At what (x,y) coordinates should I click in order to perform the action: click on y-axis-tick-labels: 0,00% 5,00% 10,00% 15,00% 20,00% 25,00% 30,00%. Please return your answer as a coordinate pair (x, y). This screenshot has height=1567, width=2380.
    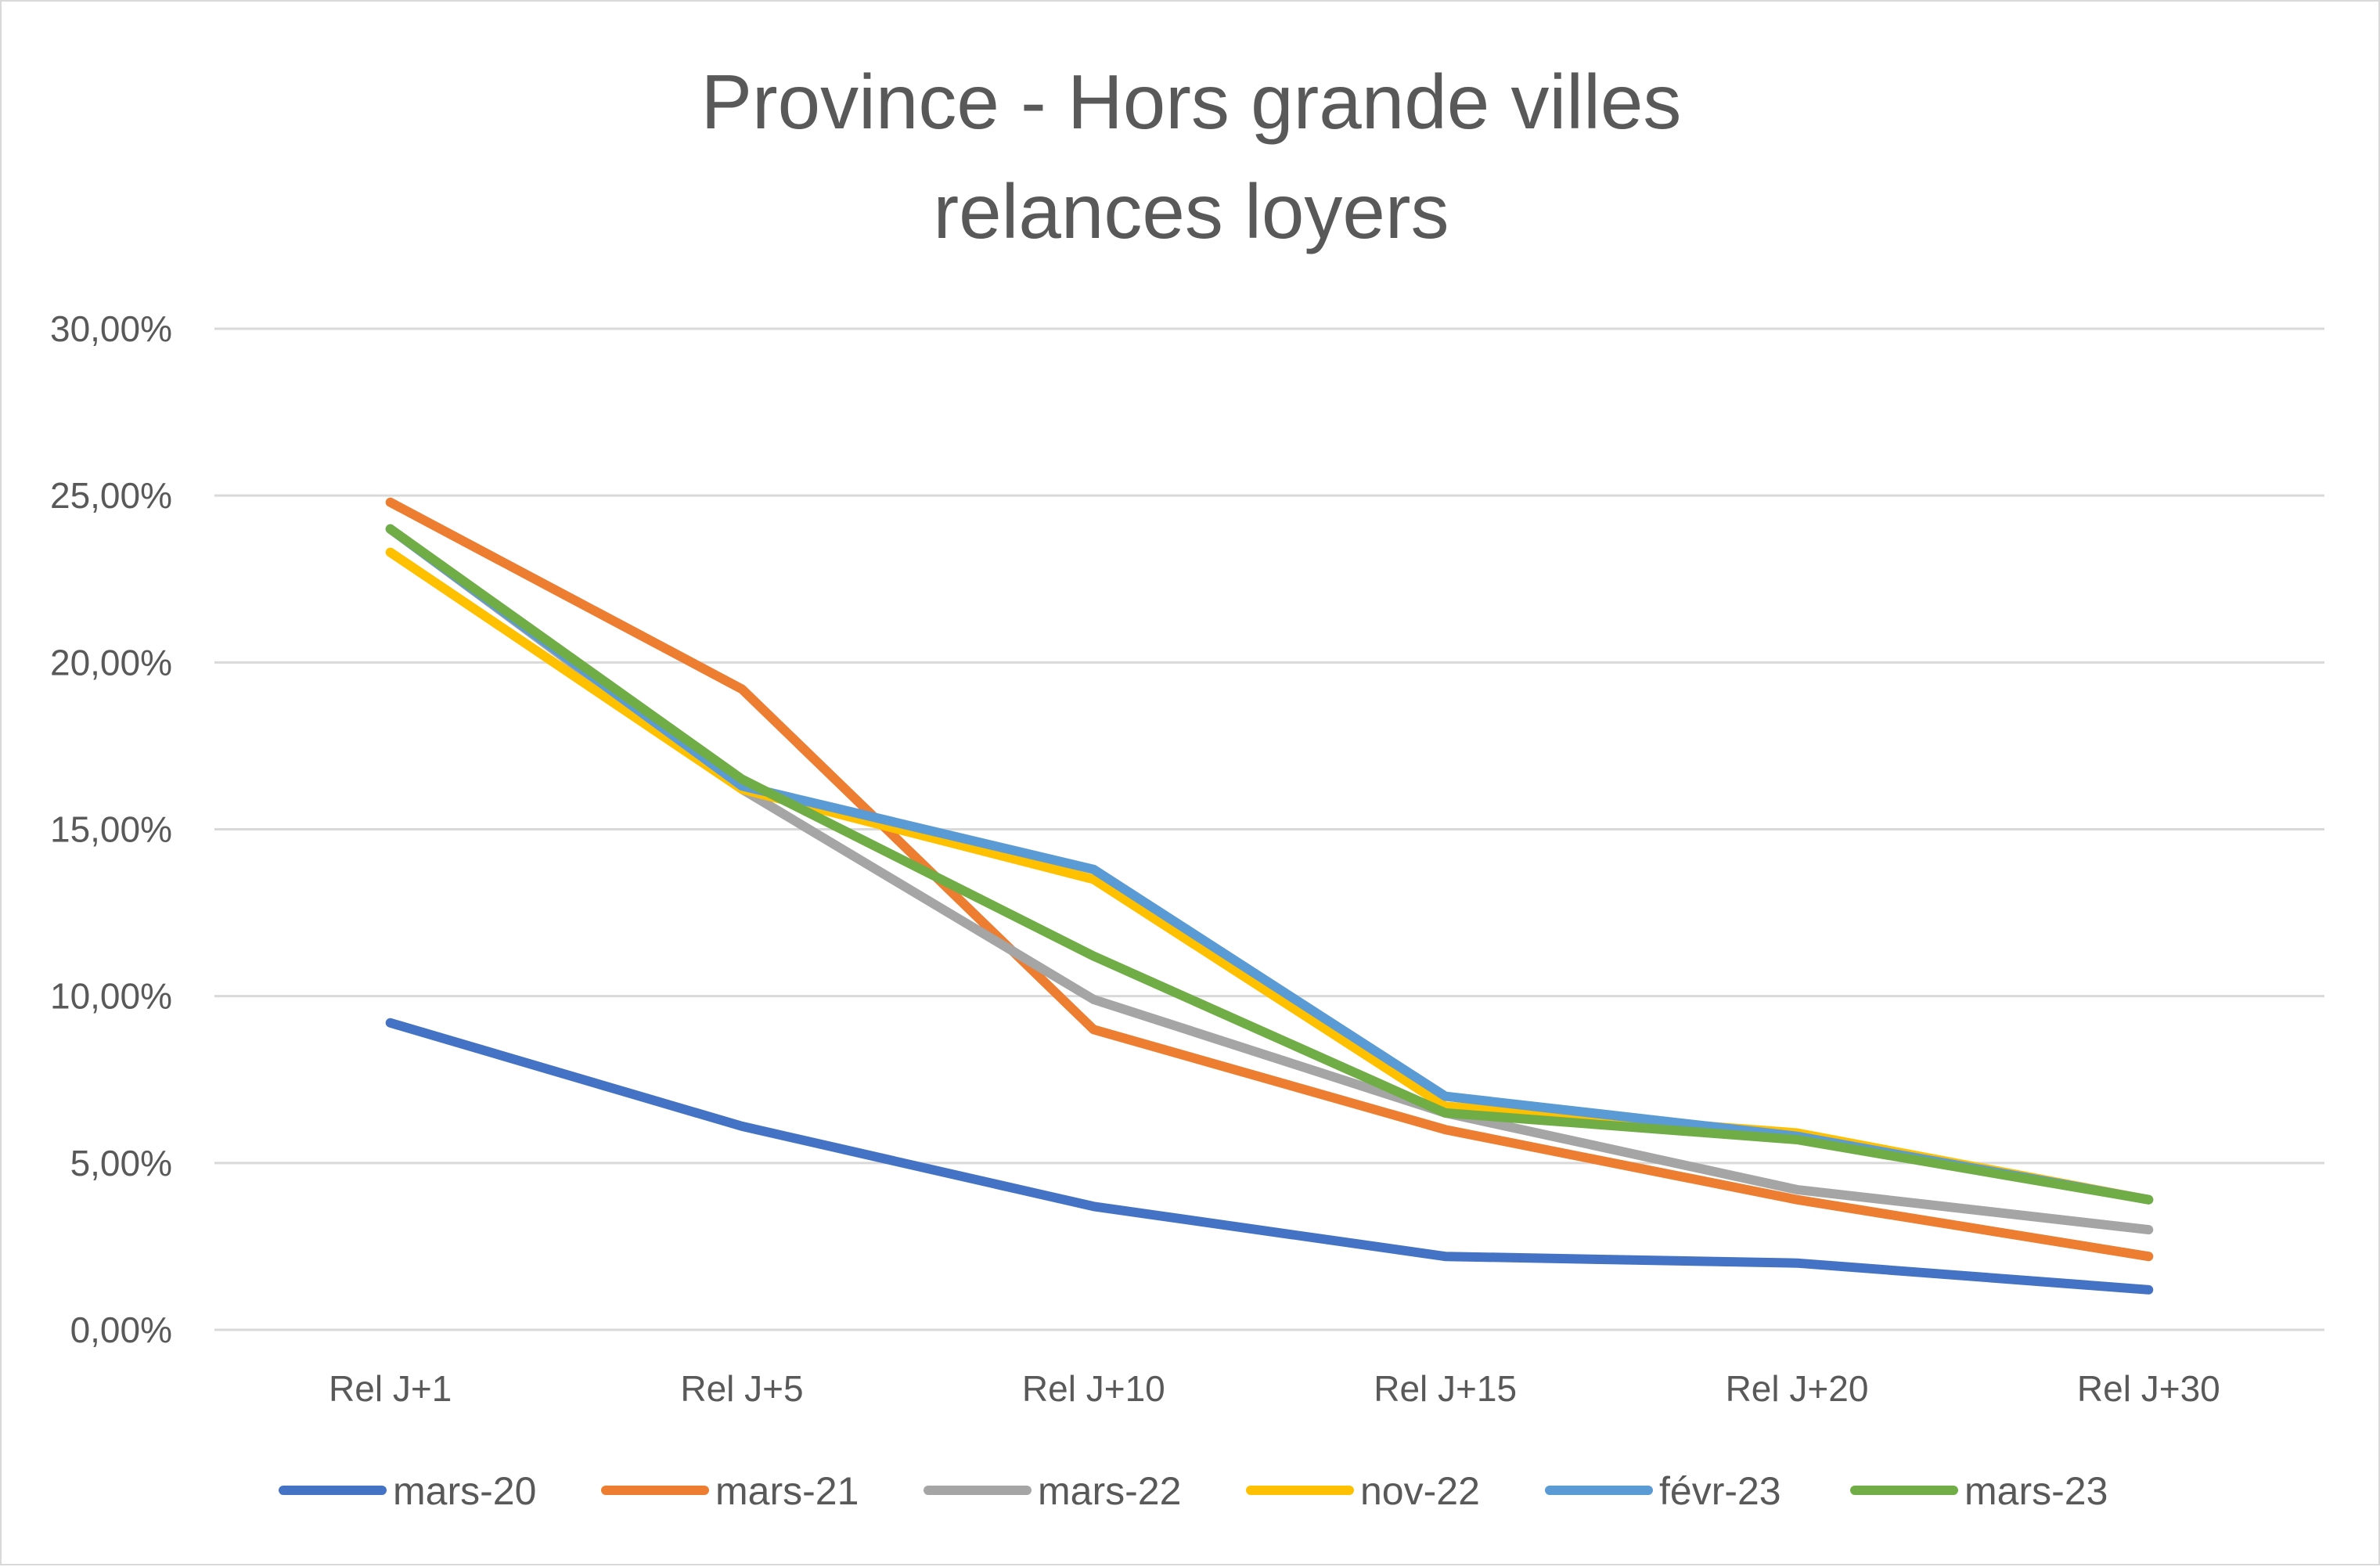
    Looking at the image, I should click on (111, 829).